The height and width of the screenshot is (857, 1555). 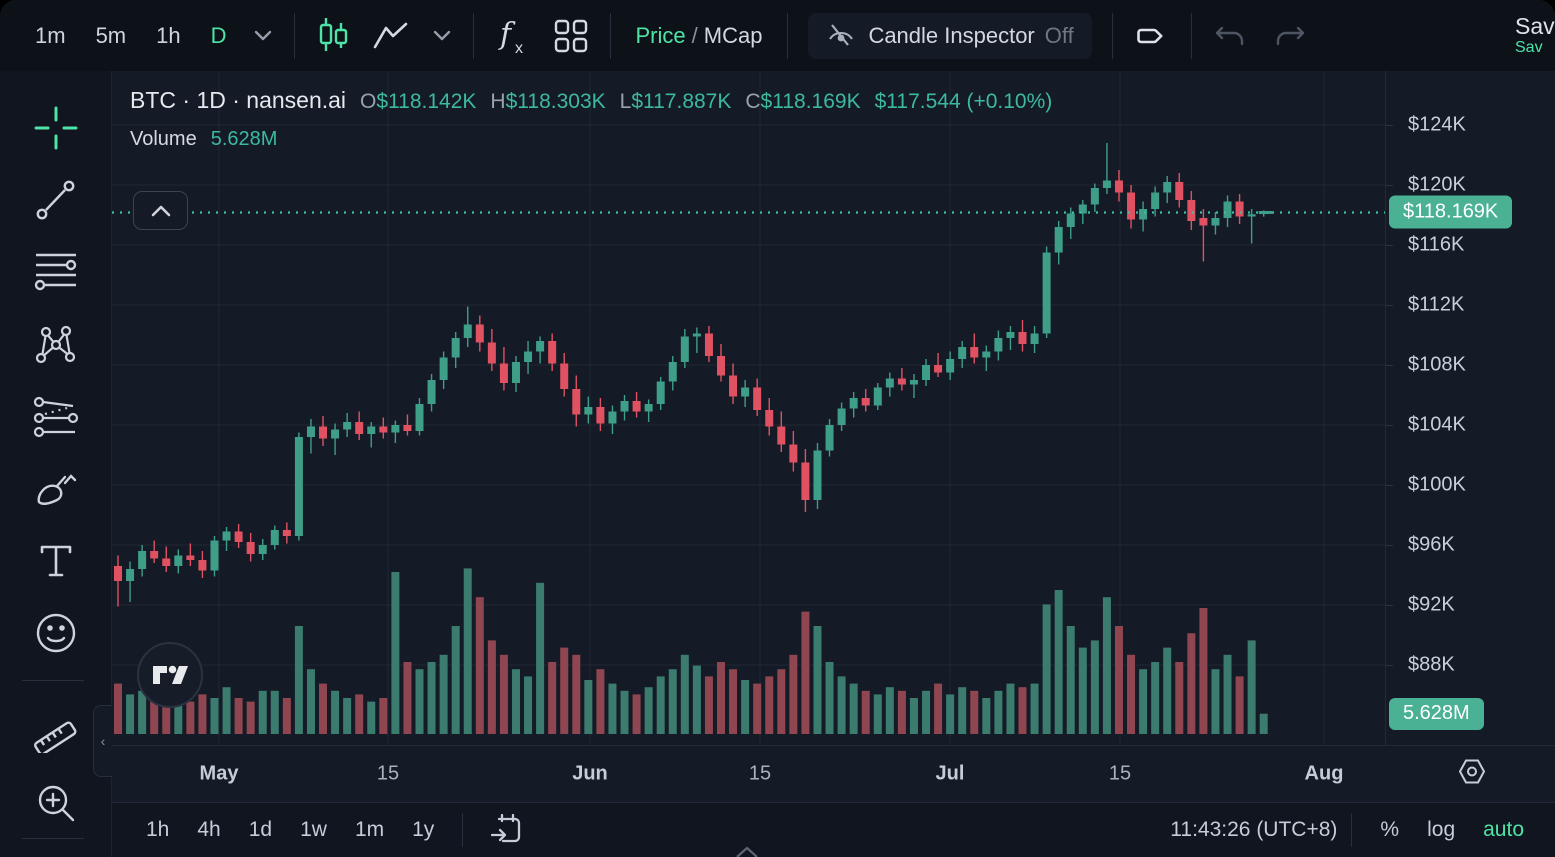 I want to click on projection-tool, so click(x=56, y=417).